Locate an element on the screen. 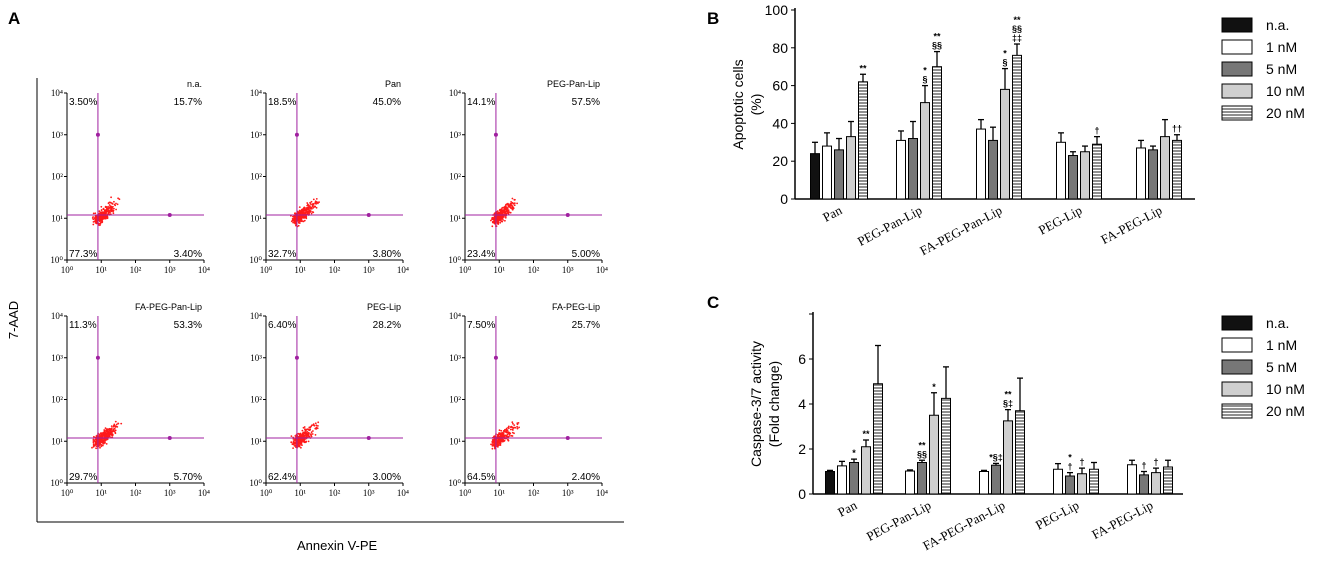  lower-right-percent: 3.00% is located at coordinates (387, 477).